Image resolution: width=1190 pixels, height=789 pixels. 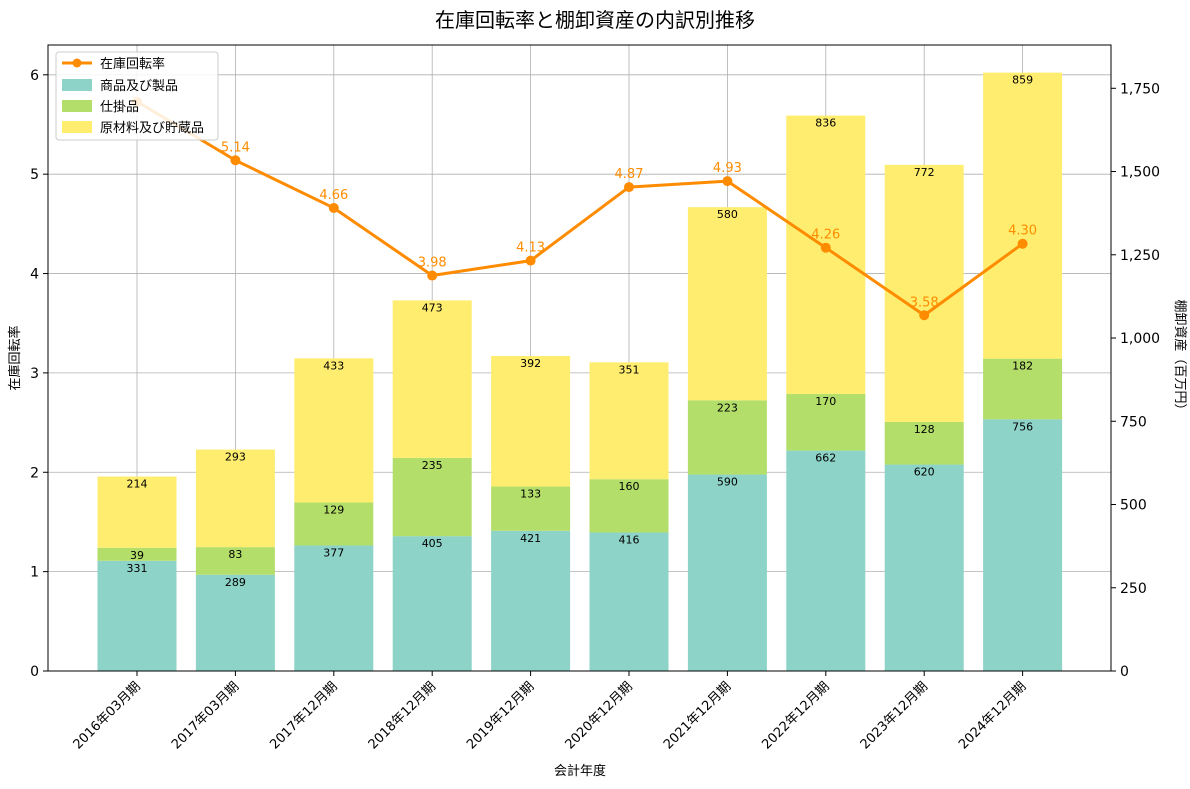 What do you see at coordinates (205, 715) in the screenshot?
I see `x-tick-label: 2017年03月期` at bounding box center [205, 715].